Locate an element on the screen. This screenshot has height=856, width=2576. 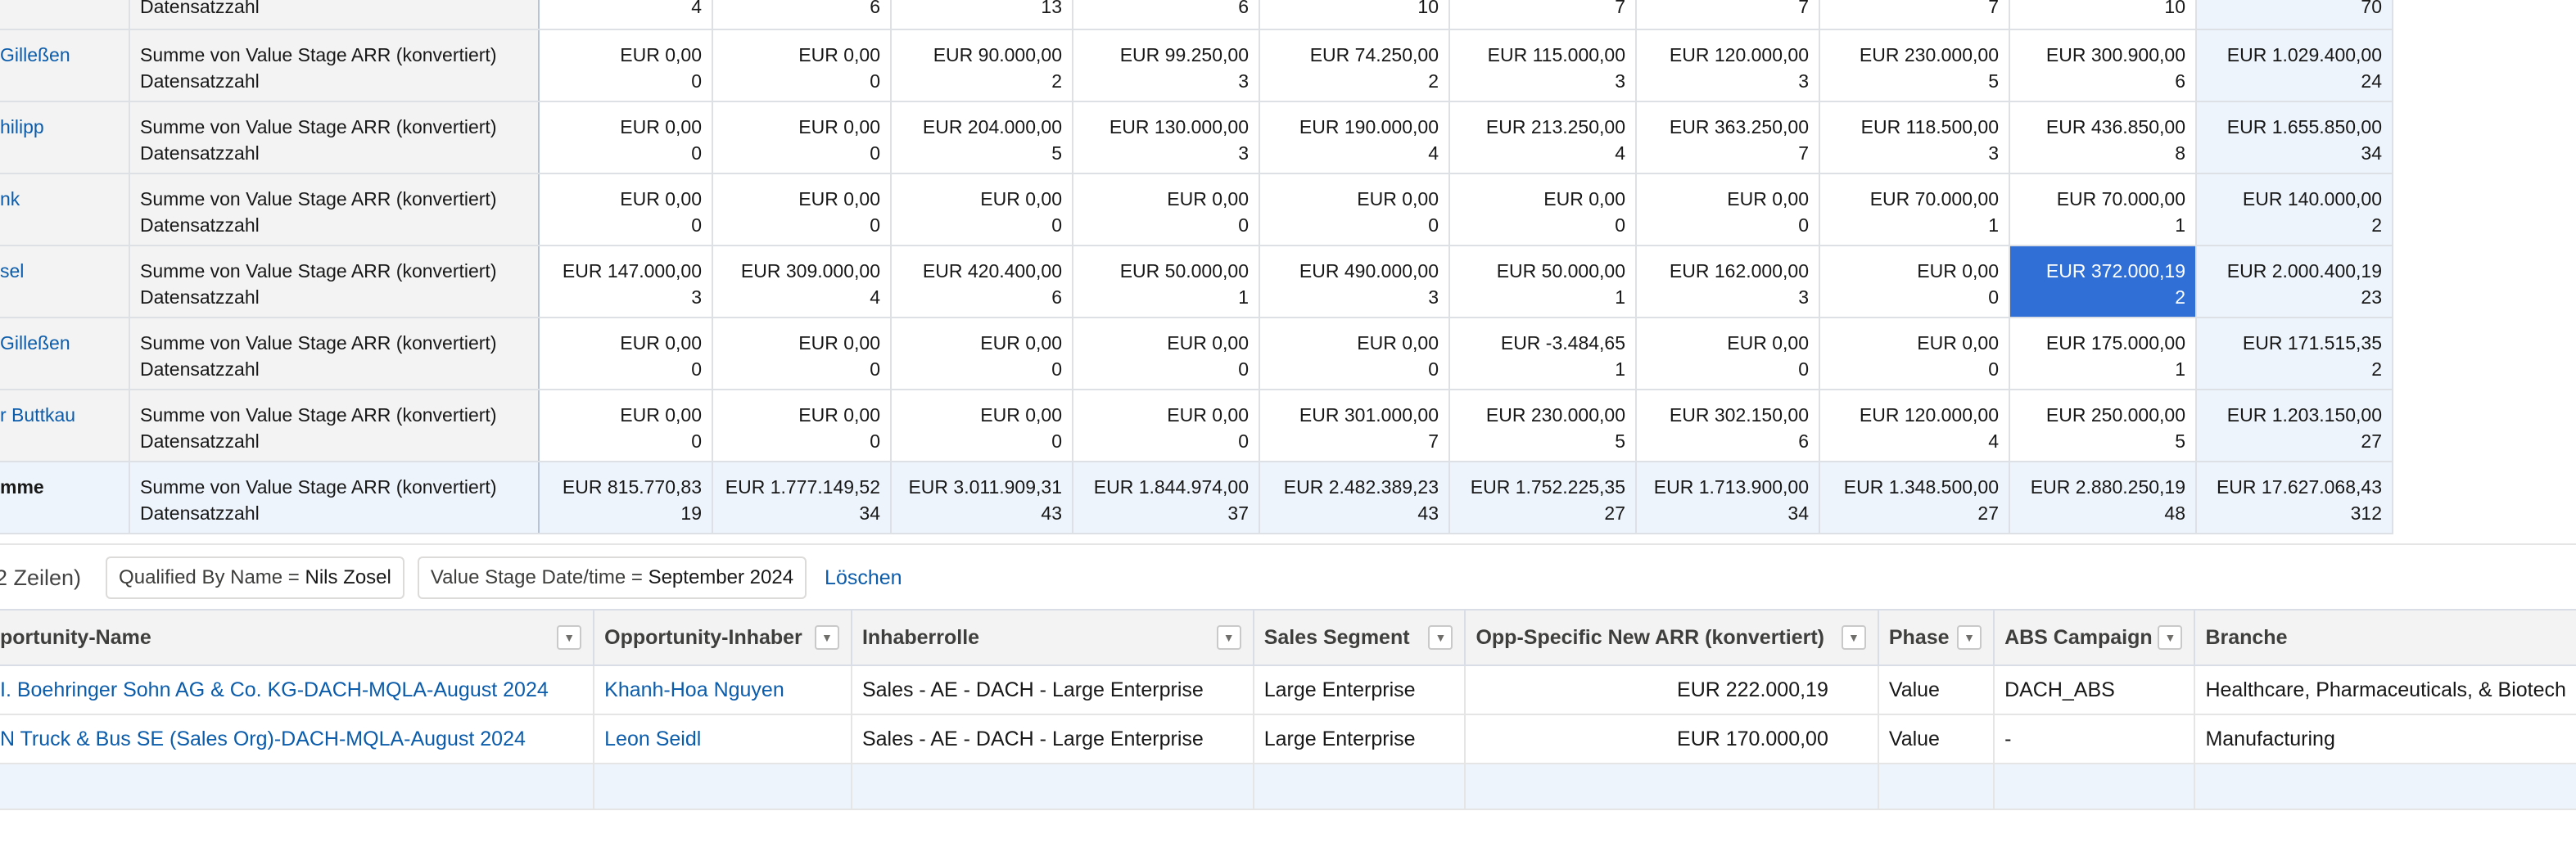
column-header: Opp-Specific New ARR (konvertiert) ▼ is located at coordinates (1672, 637).